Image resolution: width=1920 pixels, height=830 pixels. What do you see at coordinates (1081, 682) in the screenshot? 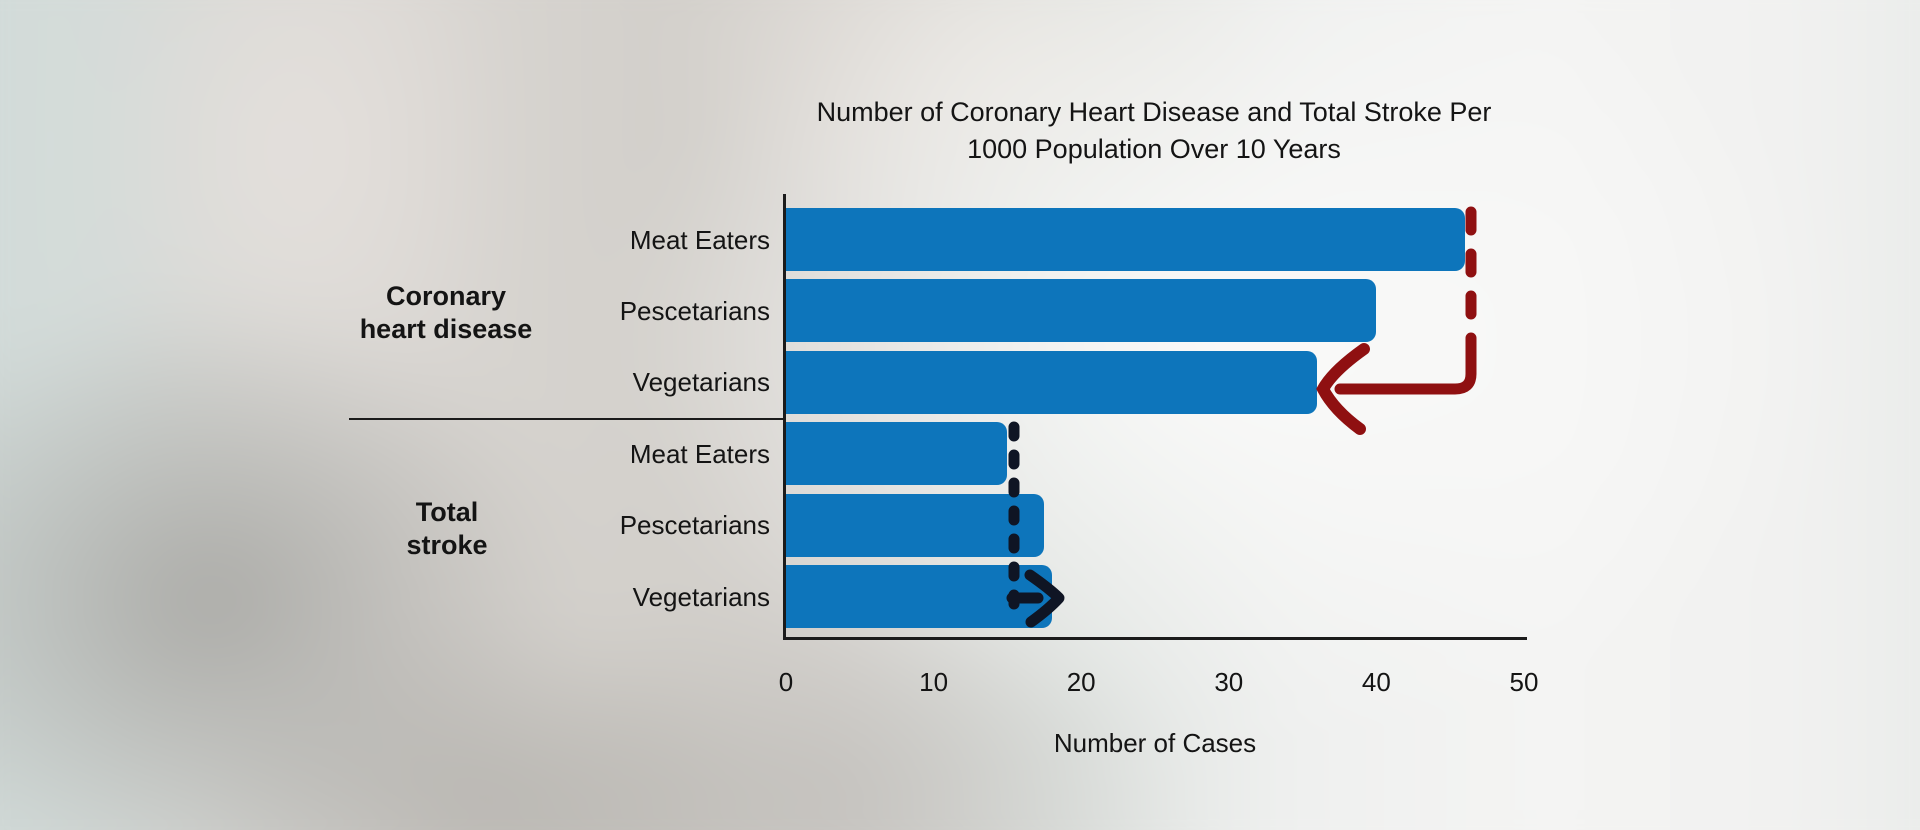
I see `x-tick-20: 20` at bounding box center [1081, 682].